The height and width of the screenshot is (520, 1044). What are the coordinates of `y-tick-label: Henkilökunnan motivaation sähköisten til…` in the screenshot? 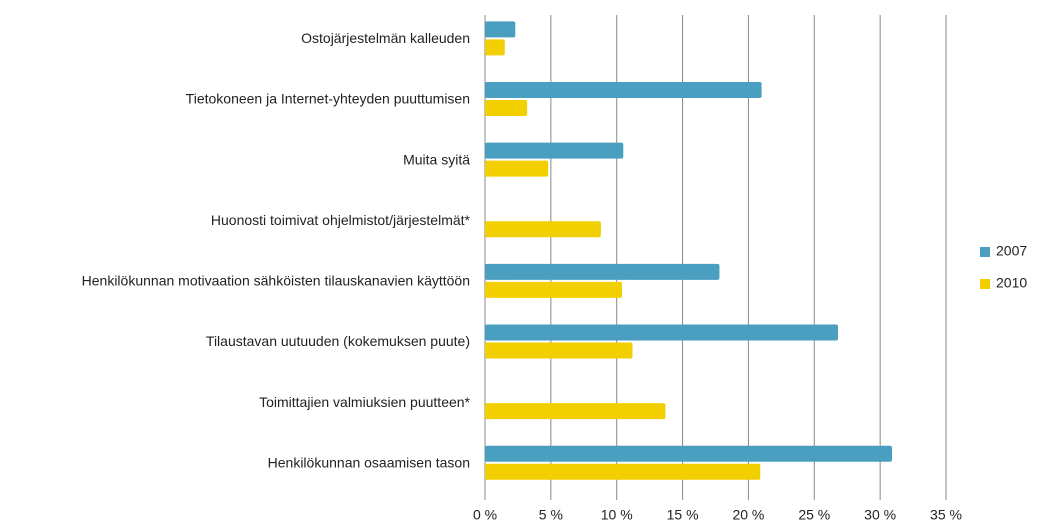 It's located at (276, 281).